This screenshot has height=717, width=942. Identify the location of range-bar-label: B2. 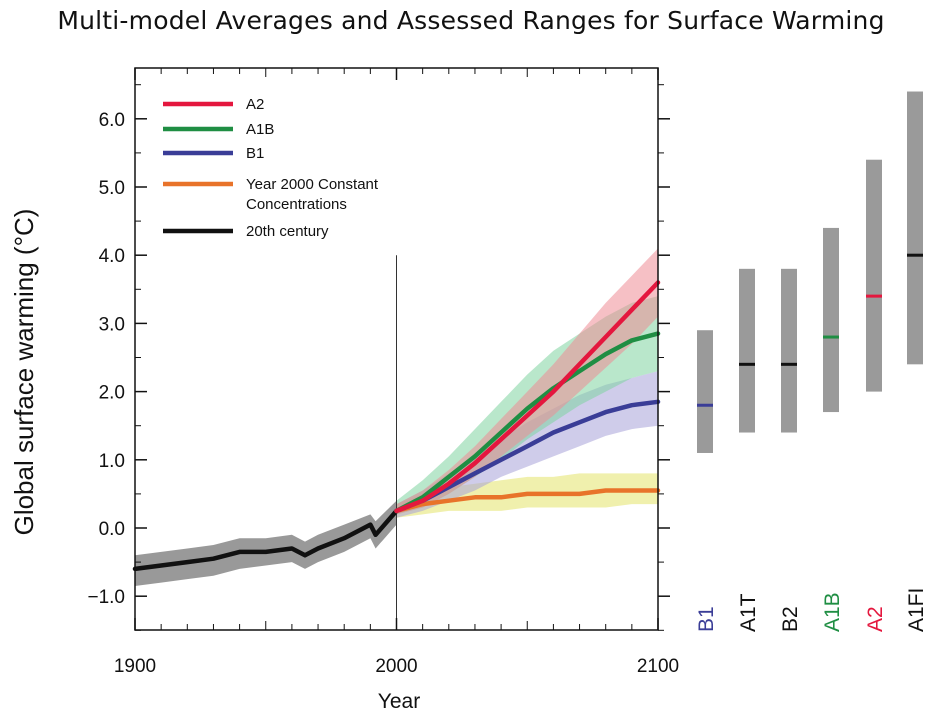
(790, 619).